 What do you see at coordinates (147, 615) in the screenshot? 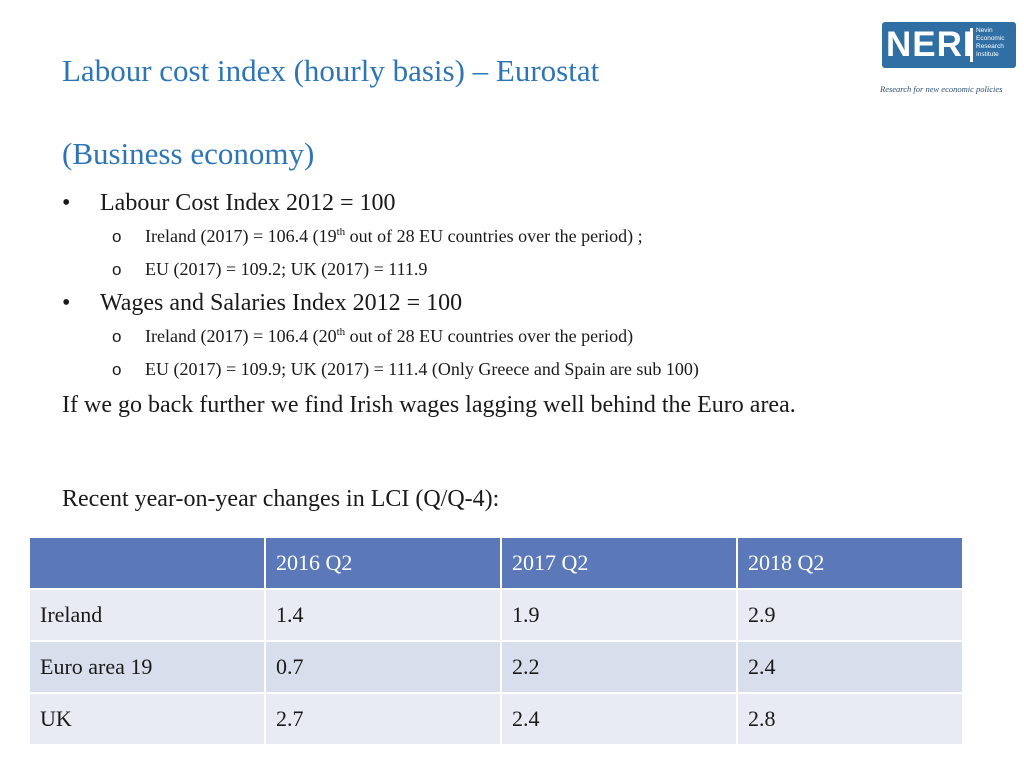
I see `table-cell-country: Ireland` at bounding box center [147, 615].